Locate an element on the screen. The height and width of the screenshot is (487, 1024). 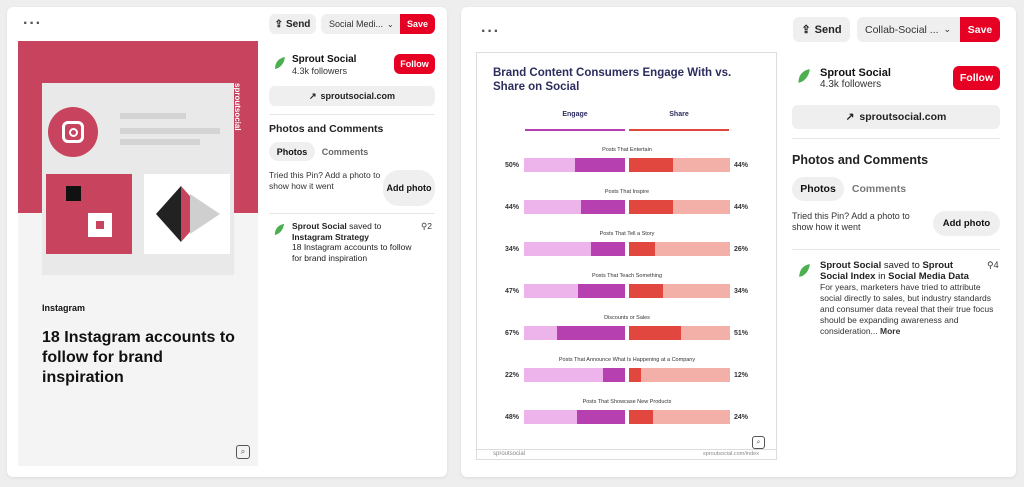
legend-engage-line is located at coordinates (575, 130).